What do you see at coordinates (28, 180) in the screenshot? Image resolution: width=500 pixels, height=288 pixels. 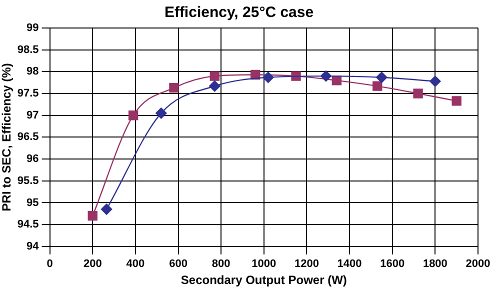 I see `y-tick-label: 95.5` at bounding box center [28, 180].